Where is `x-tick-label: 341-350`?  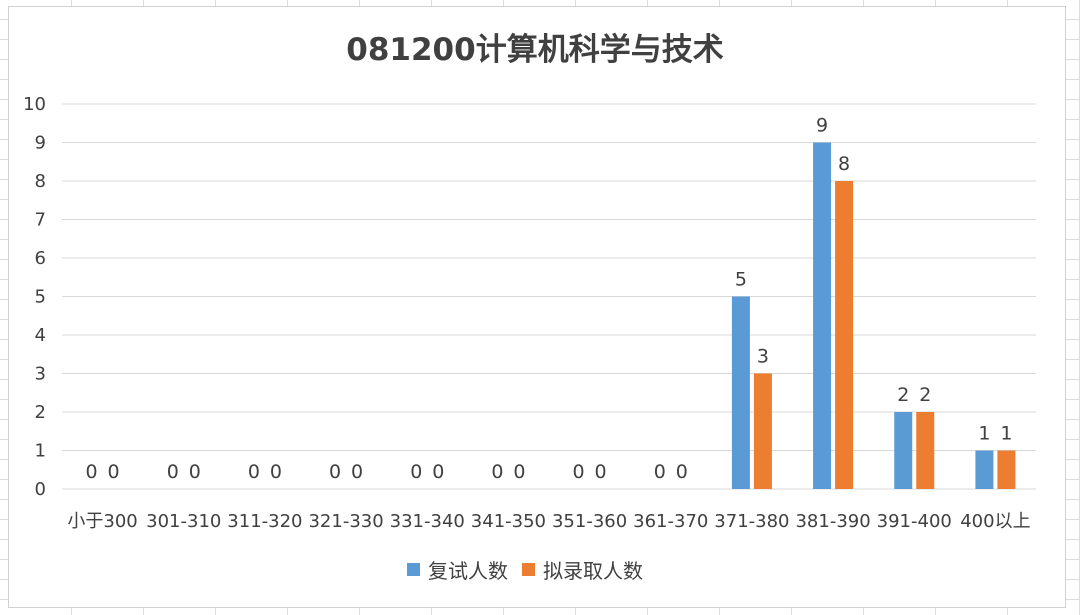 x-tick-label: 341-350 is located at coordinates (508, 521).